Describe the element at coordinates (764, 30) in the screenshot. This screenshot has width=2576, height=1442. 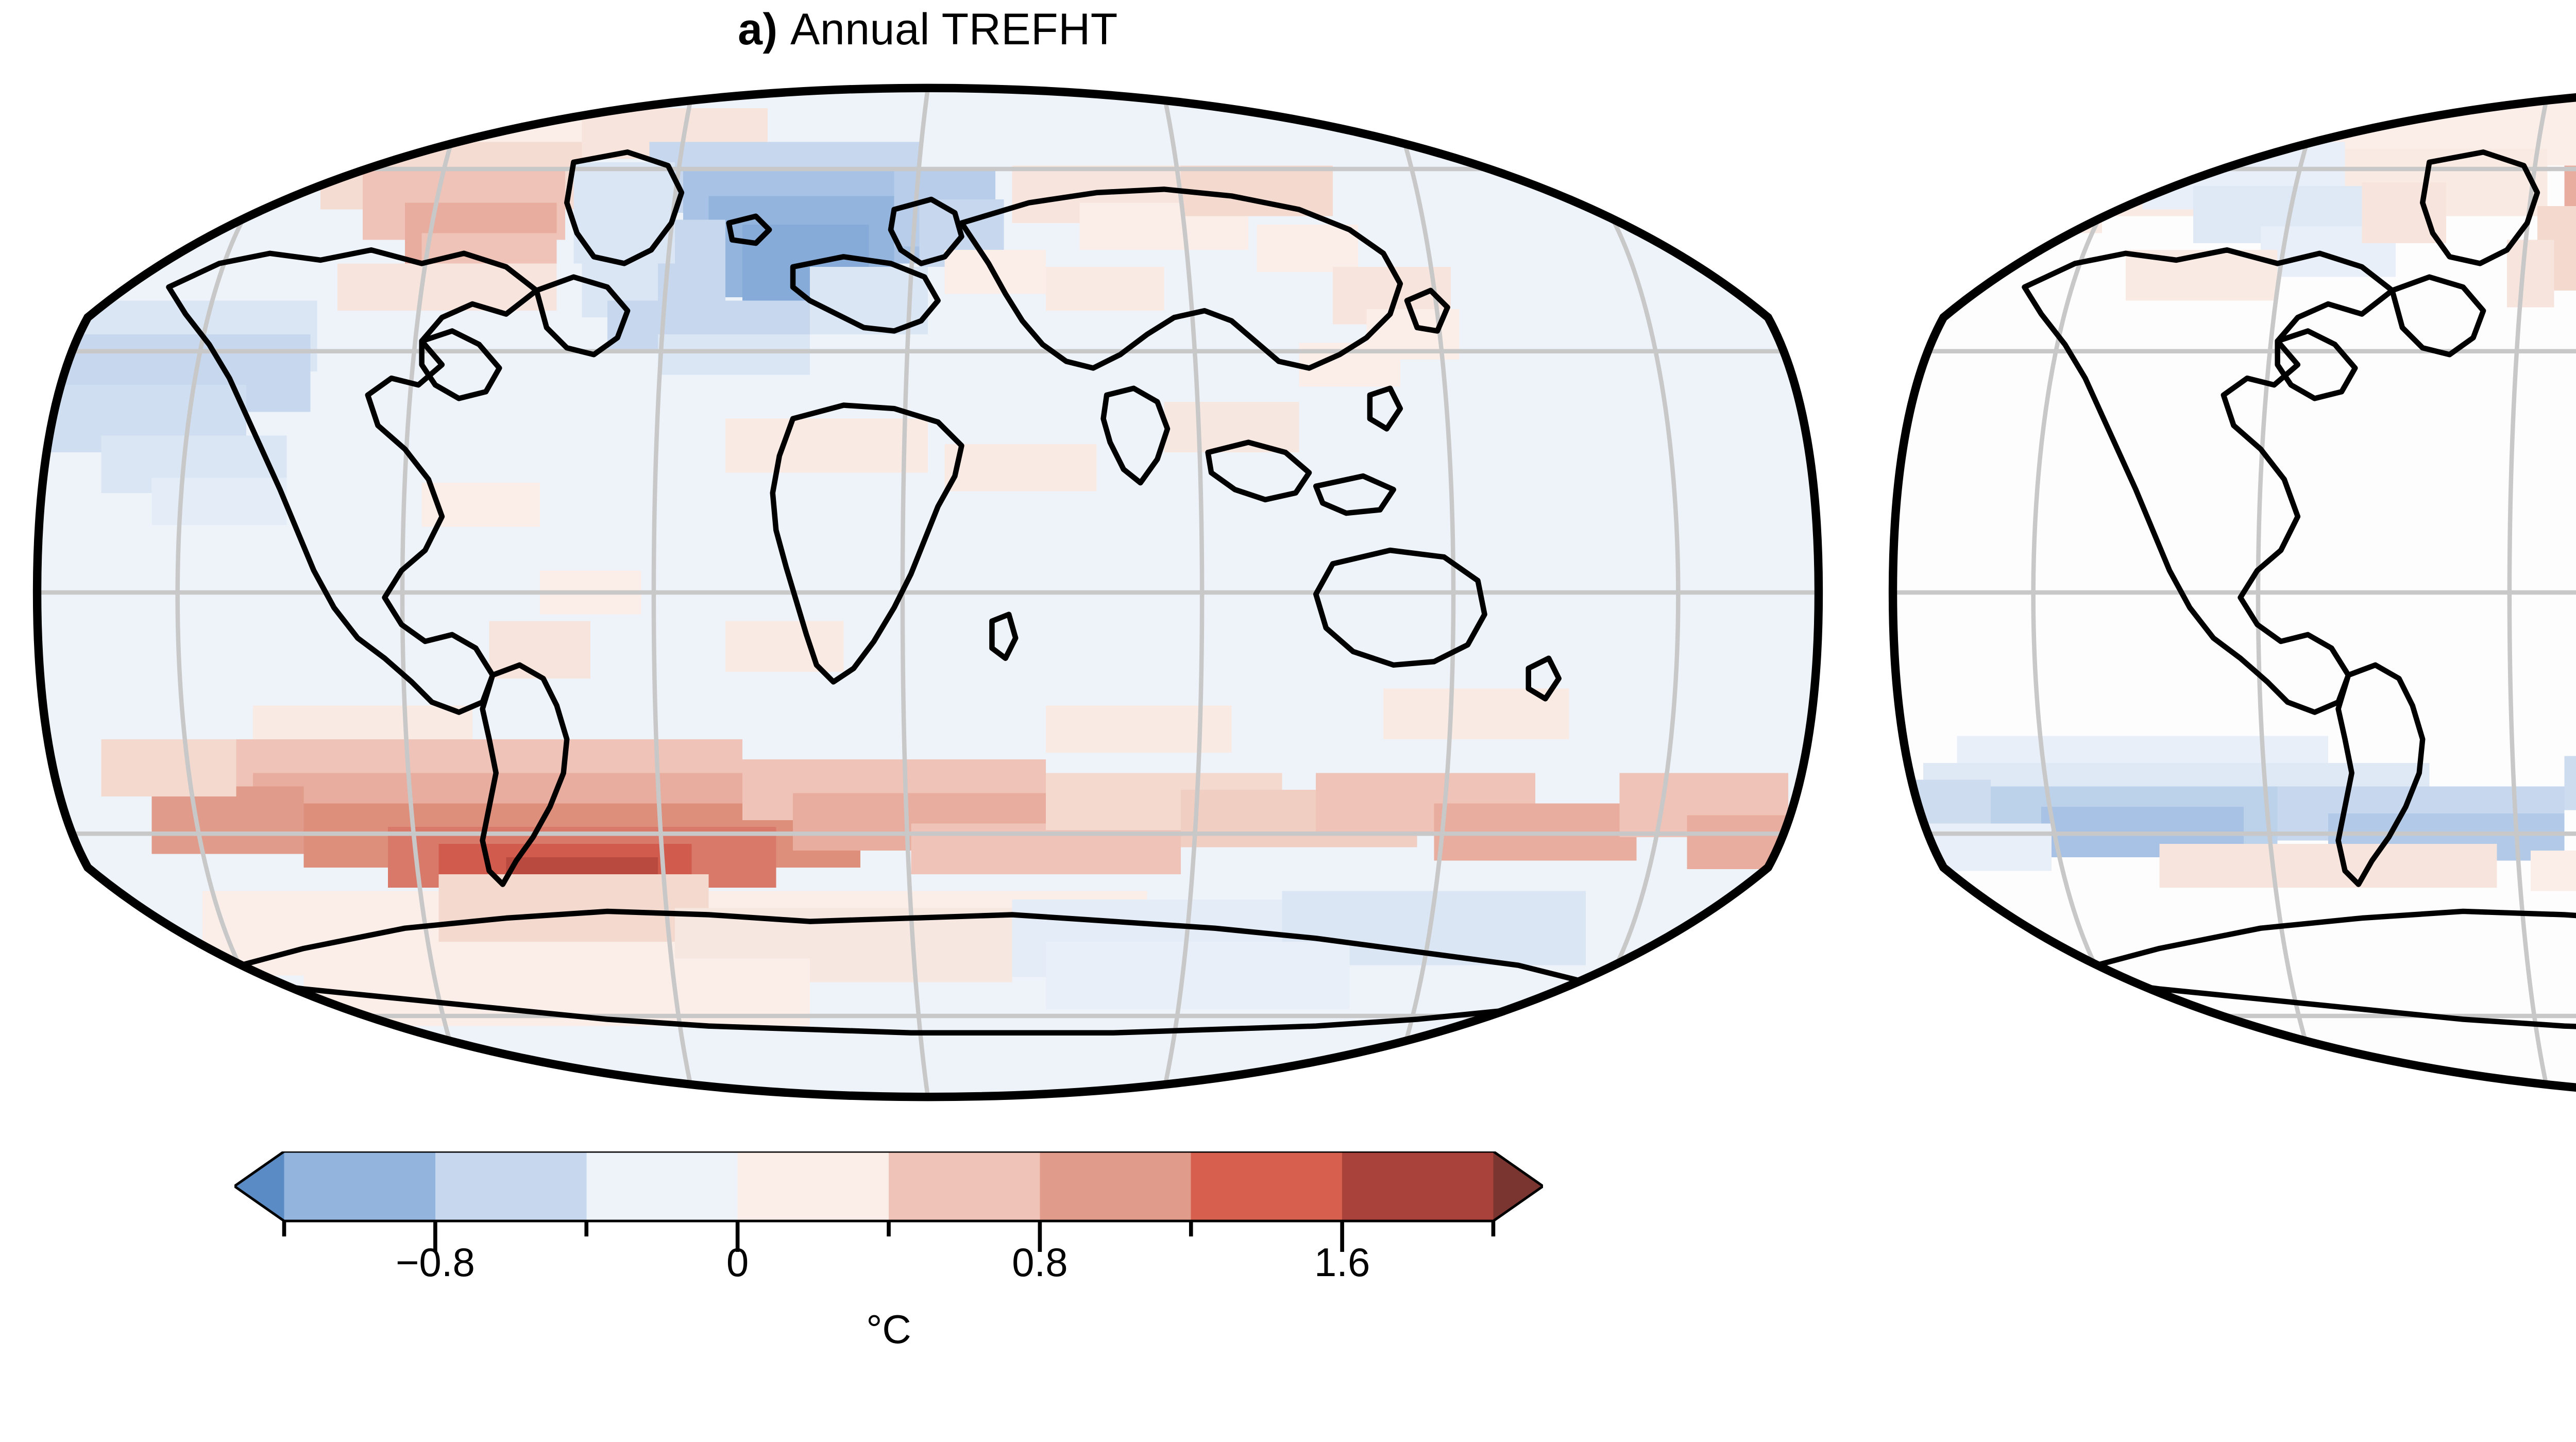
I see `panel-a-label: a)` at that location.